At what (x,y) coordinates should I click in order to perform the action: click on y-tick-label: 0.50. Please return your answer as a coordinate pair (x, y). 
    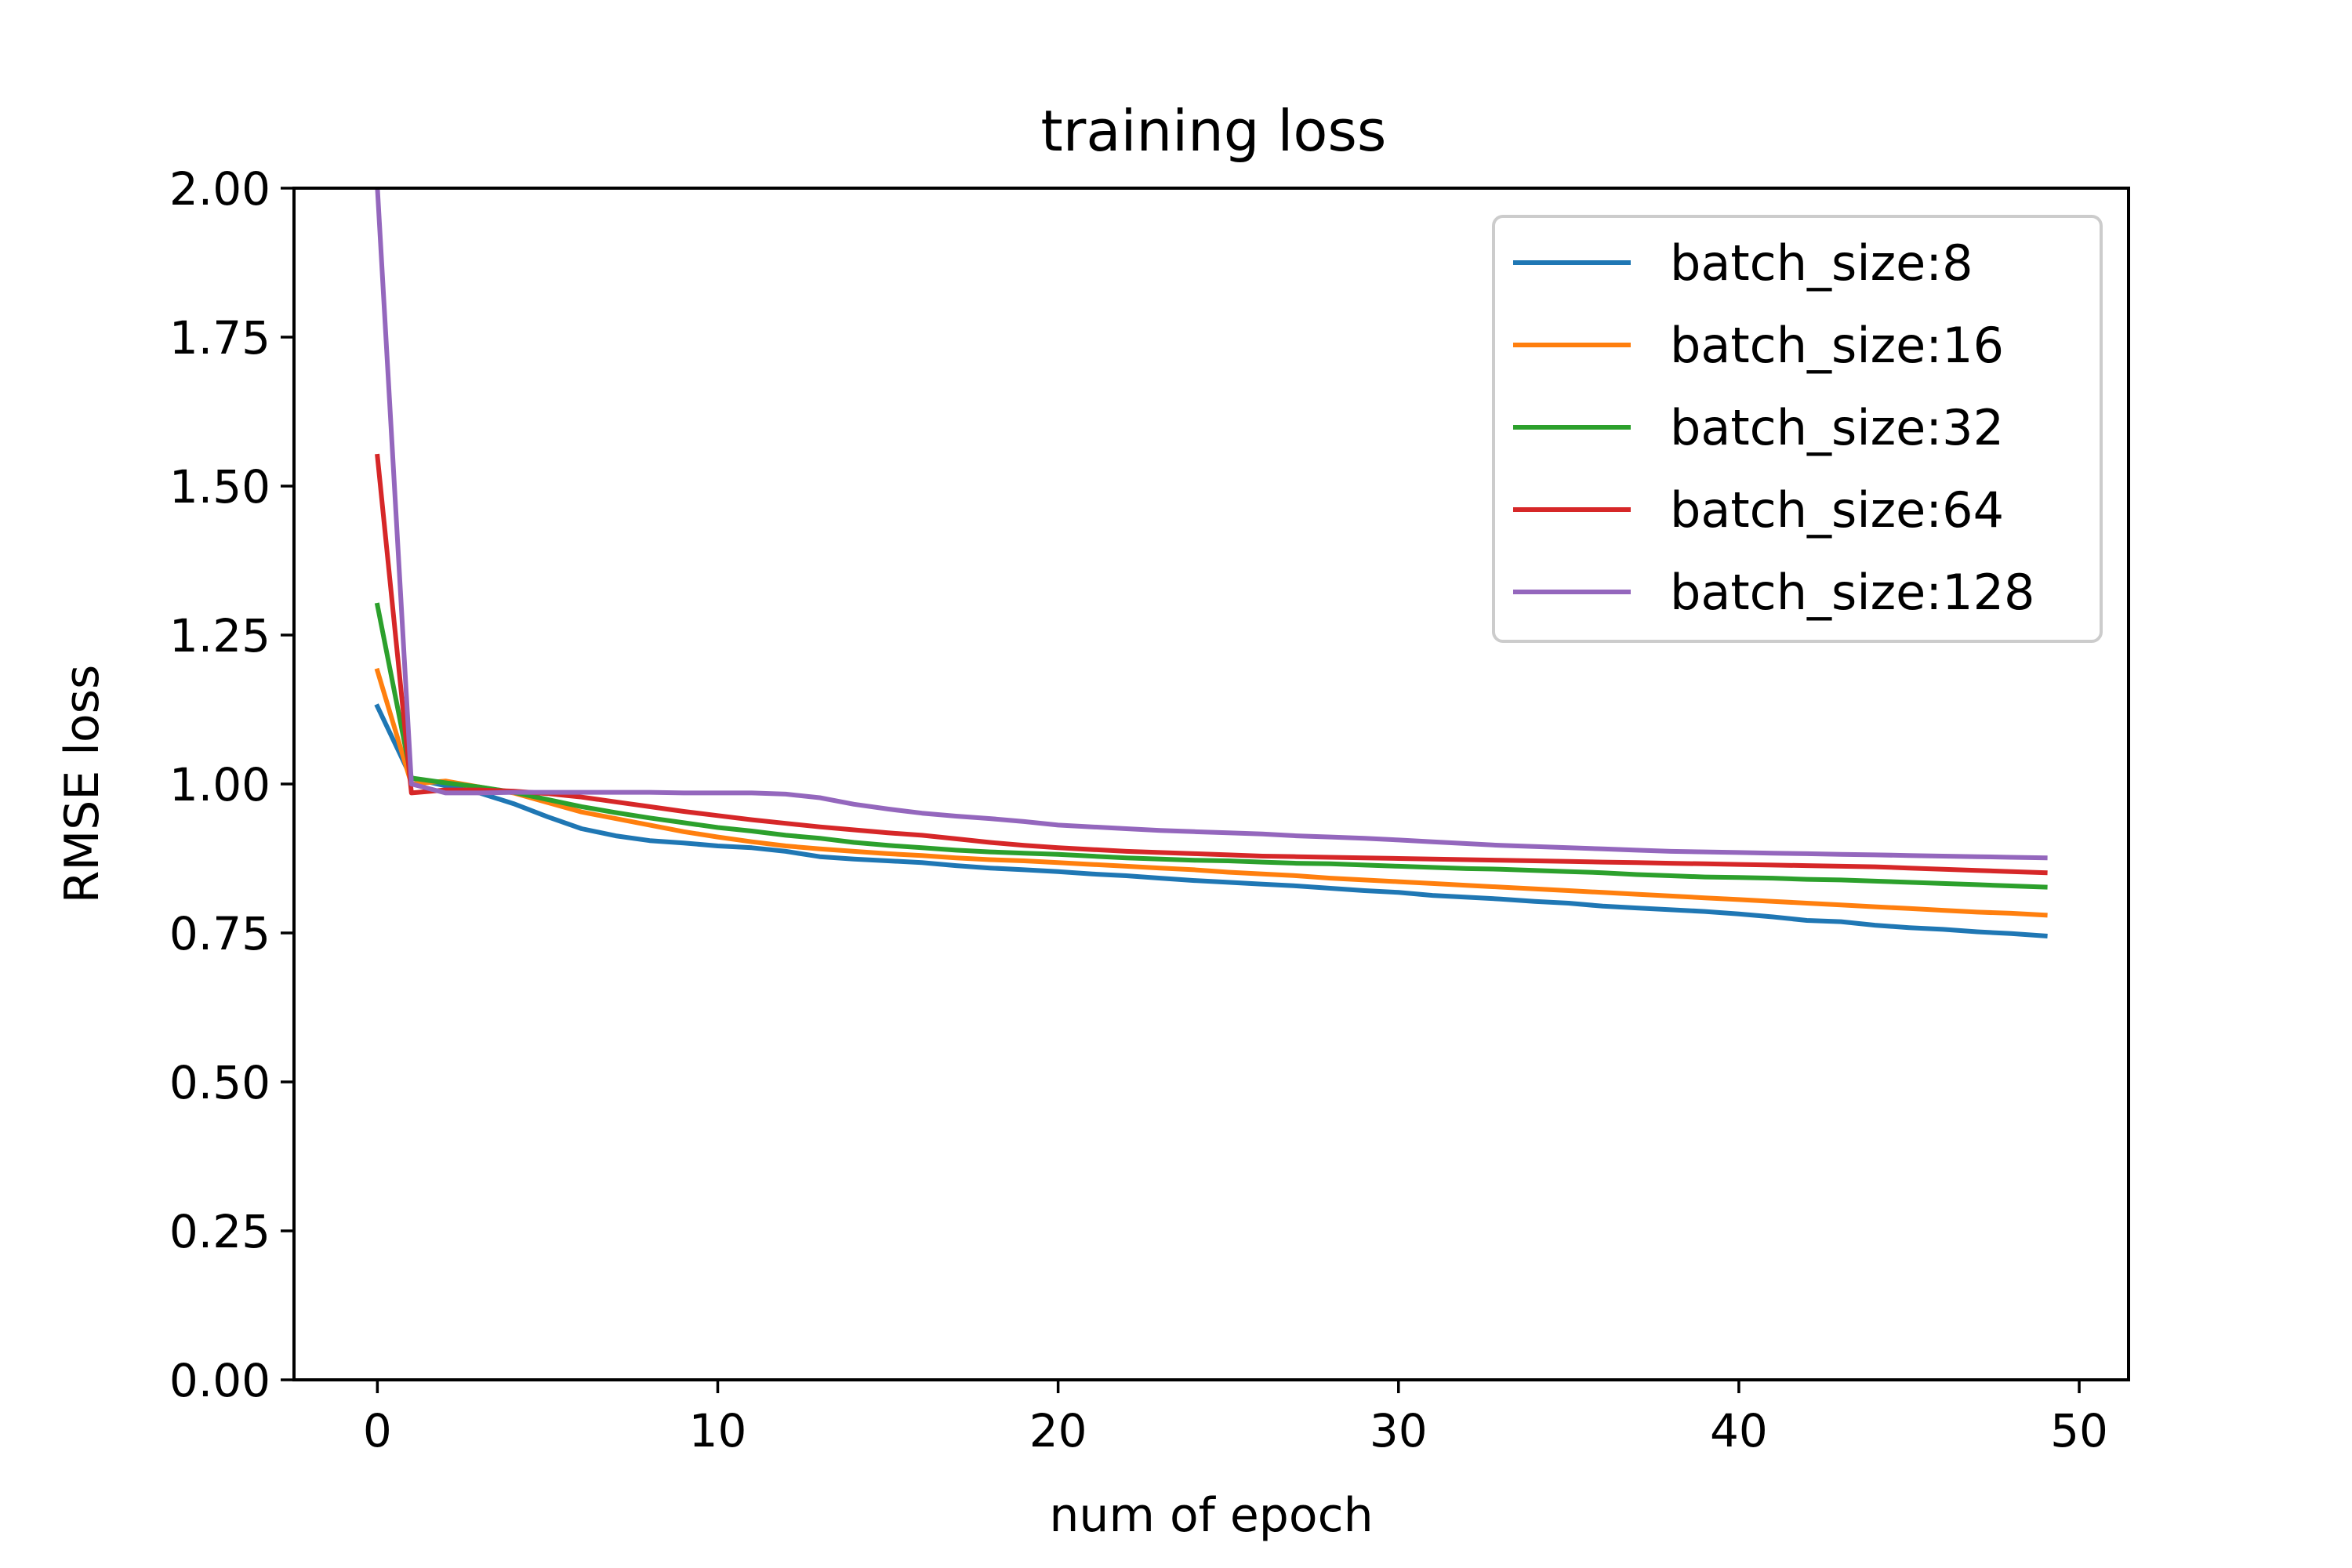
    Looking at the image, I should click on (219, 1082).